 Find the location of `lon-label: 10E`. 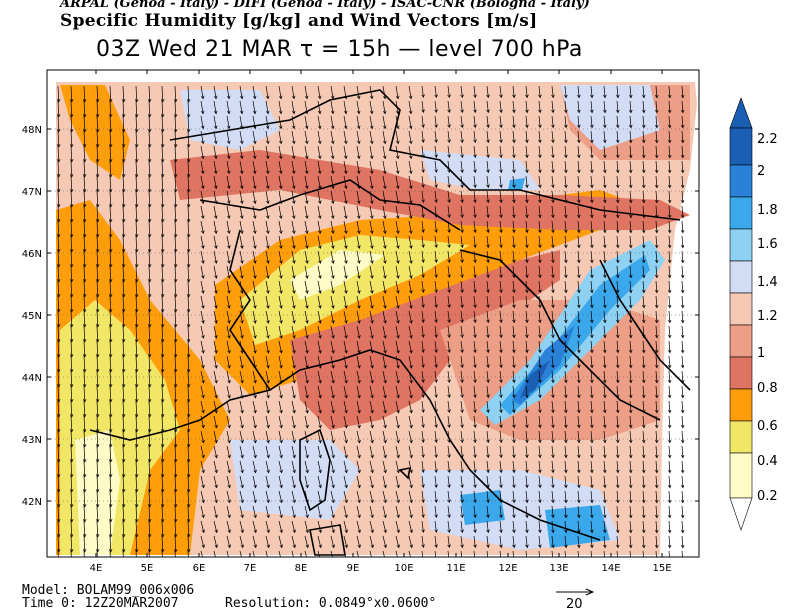

lon-label: 10E is located at coordinates (403, 568).